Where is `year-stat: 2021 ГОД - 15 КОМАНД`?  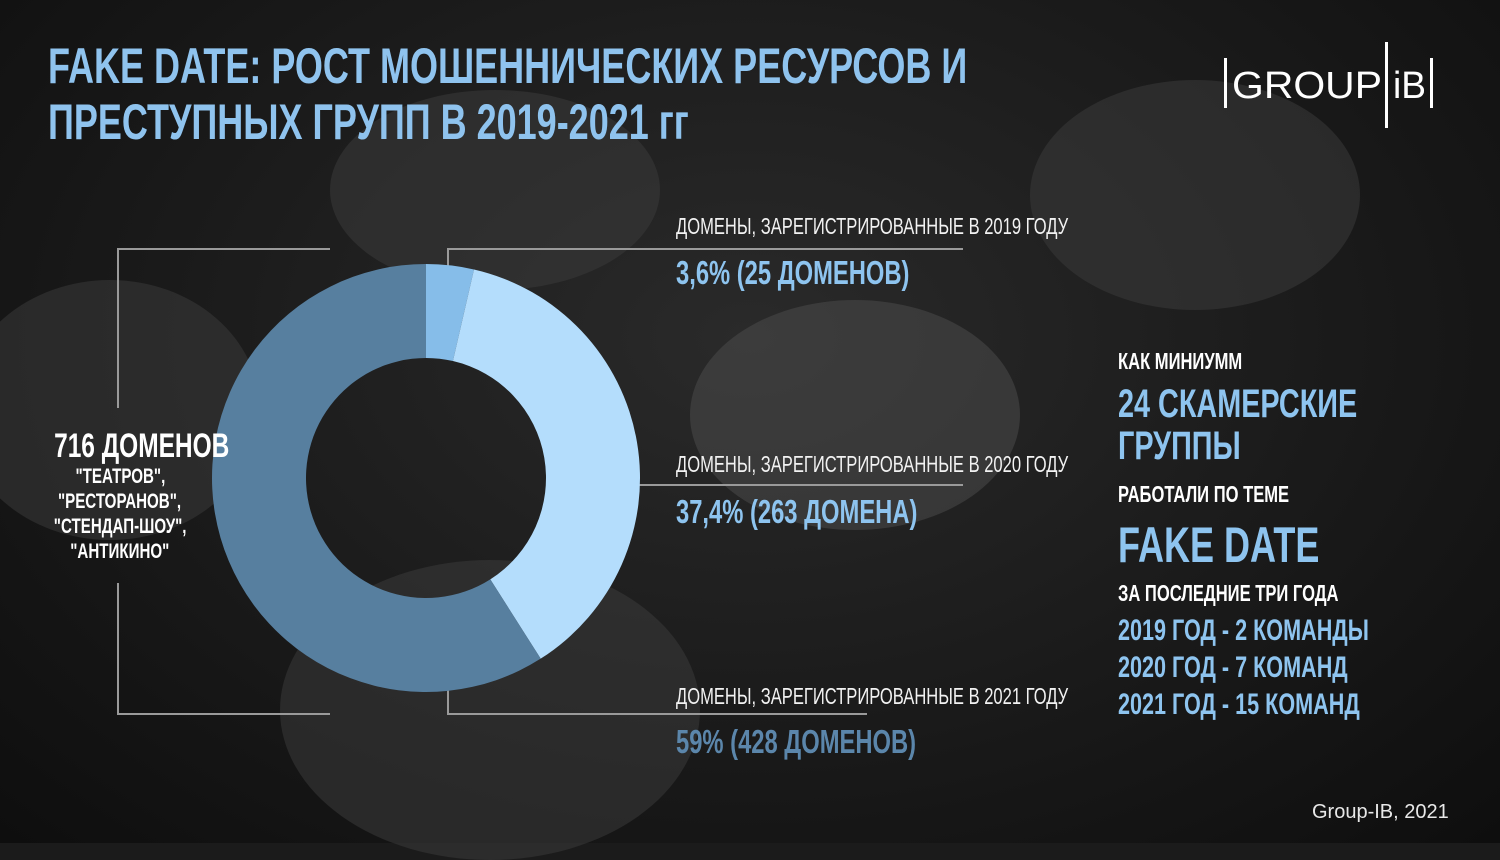
year-stat: 2021 ГОД - 15 КОМАНД is located at coordinates (1239, 704).